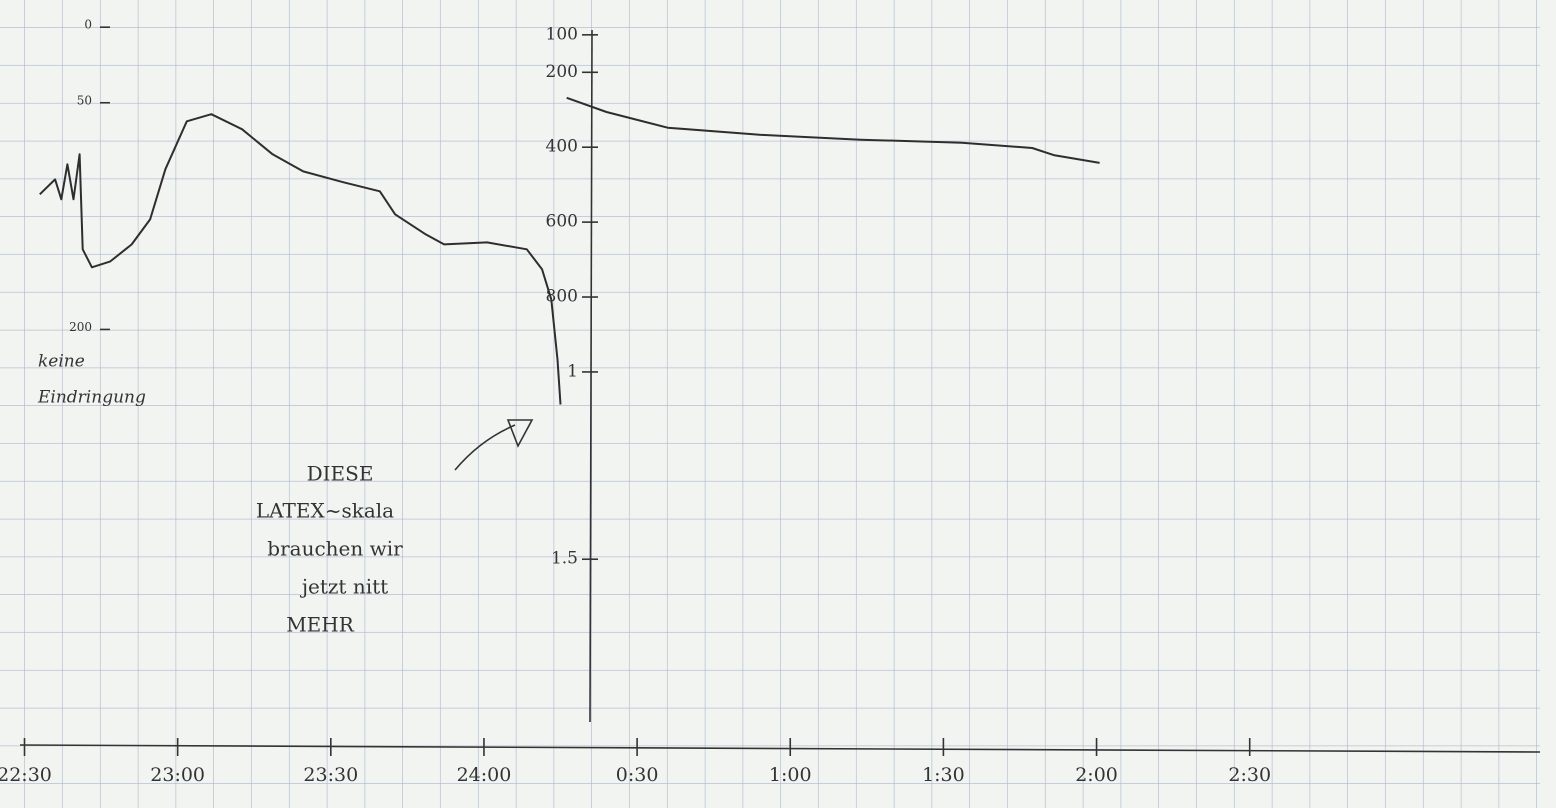  What do you see at coordinates (562, 297) in the screenshot?
I see `y2-tick-label: 800` at bounding box center [562, 297].